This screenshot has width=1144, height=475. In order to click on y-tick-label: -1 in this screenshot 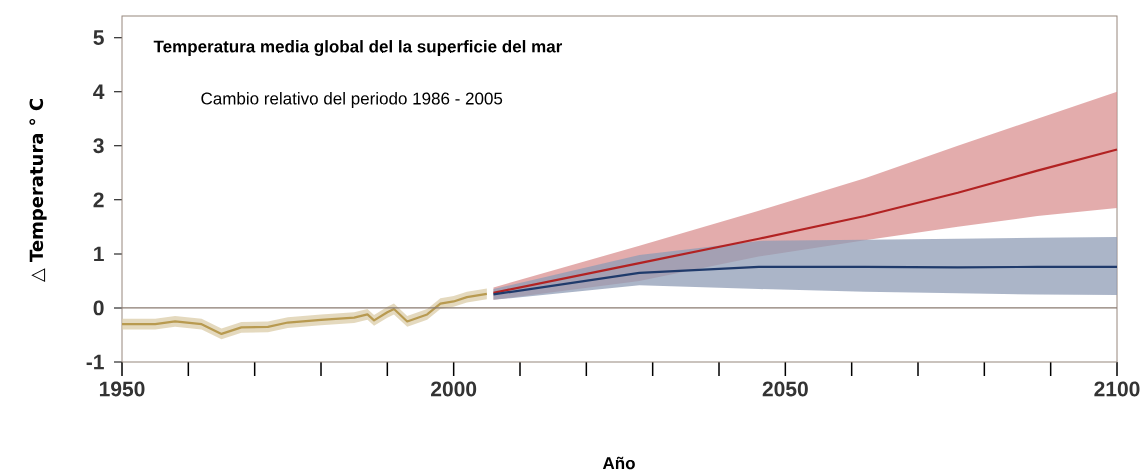, I will do `click(95, 362)`.